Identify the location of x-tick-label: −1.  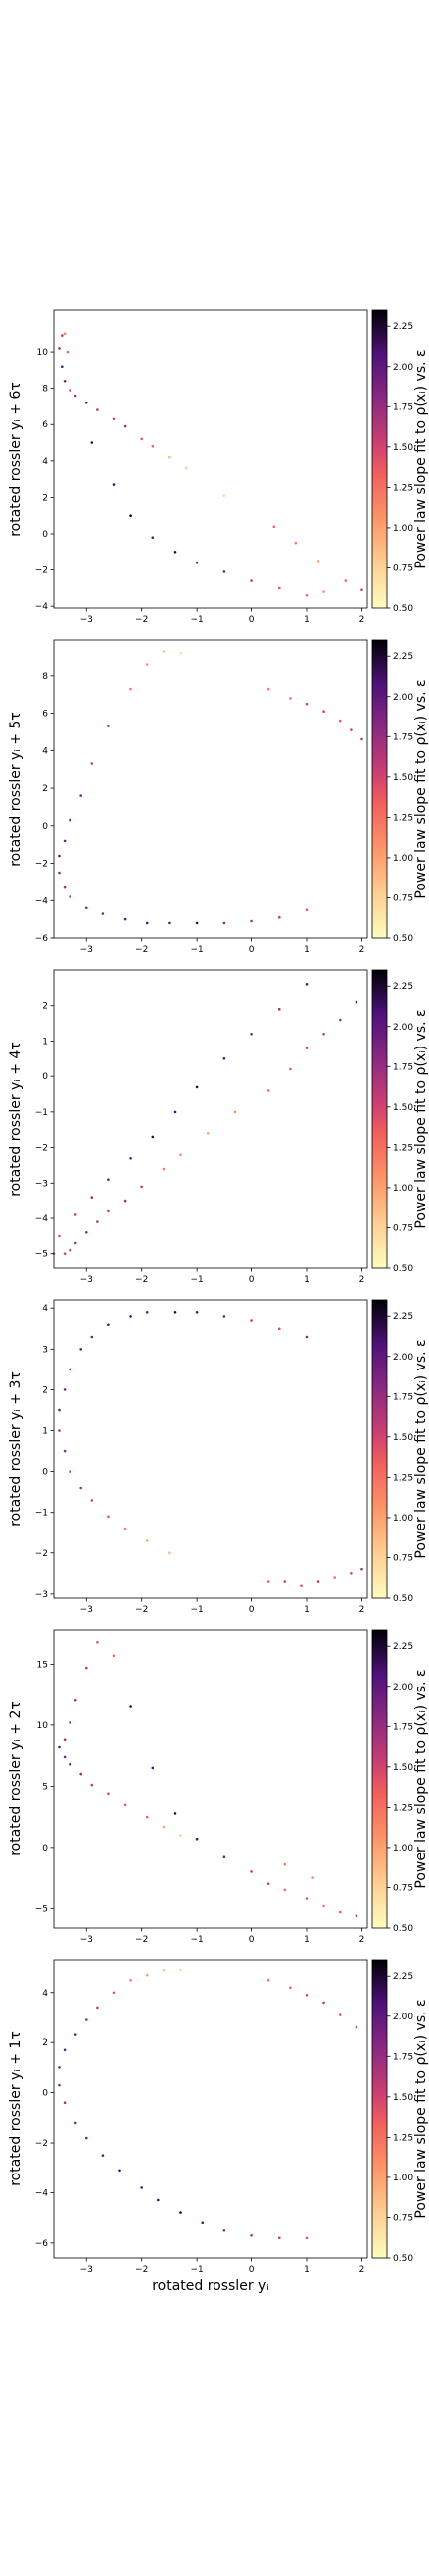
(197, 2270).